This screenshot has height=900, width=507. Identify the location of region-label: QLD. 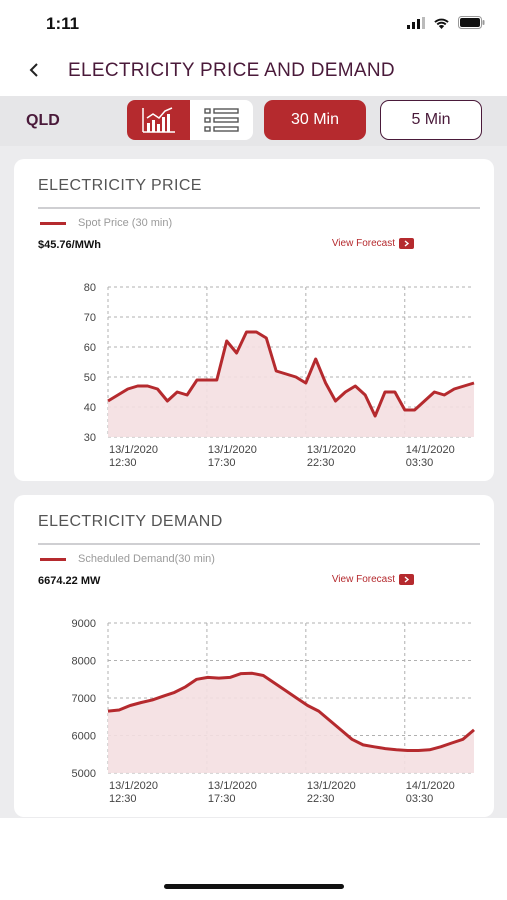
(43, 120).